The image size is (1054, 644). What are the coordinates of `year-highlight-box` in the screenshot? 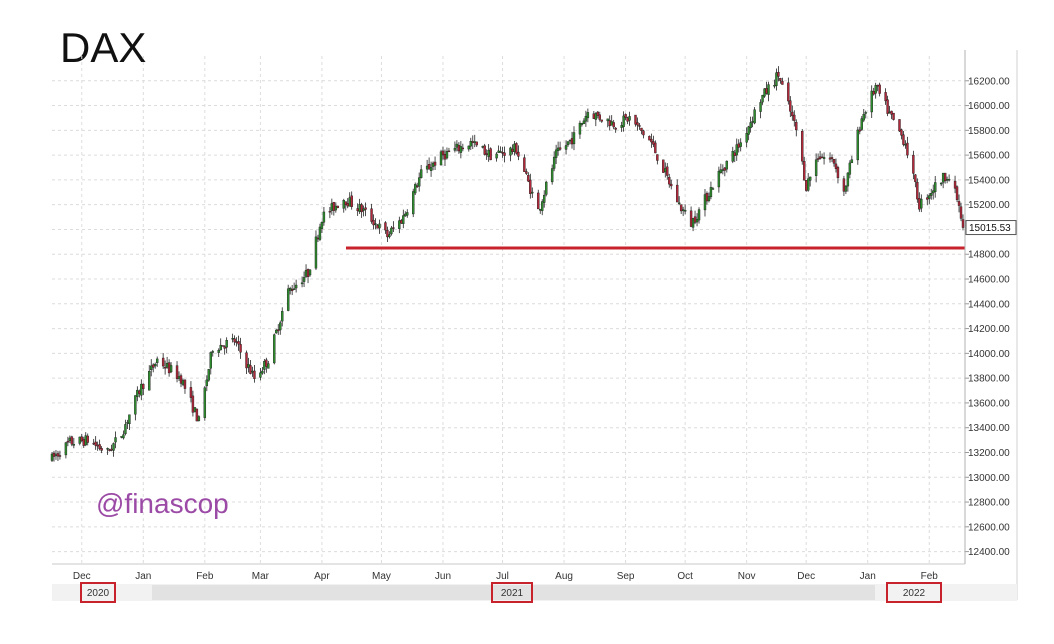 It's located at (98, 592).